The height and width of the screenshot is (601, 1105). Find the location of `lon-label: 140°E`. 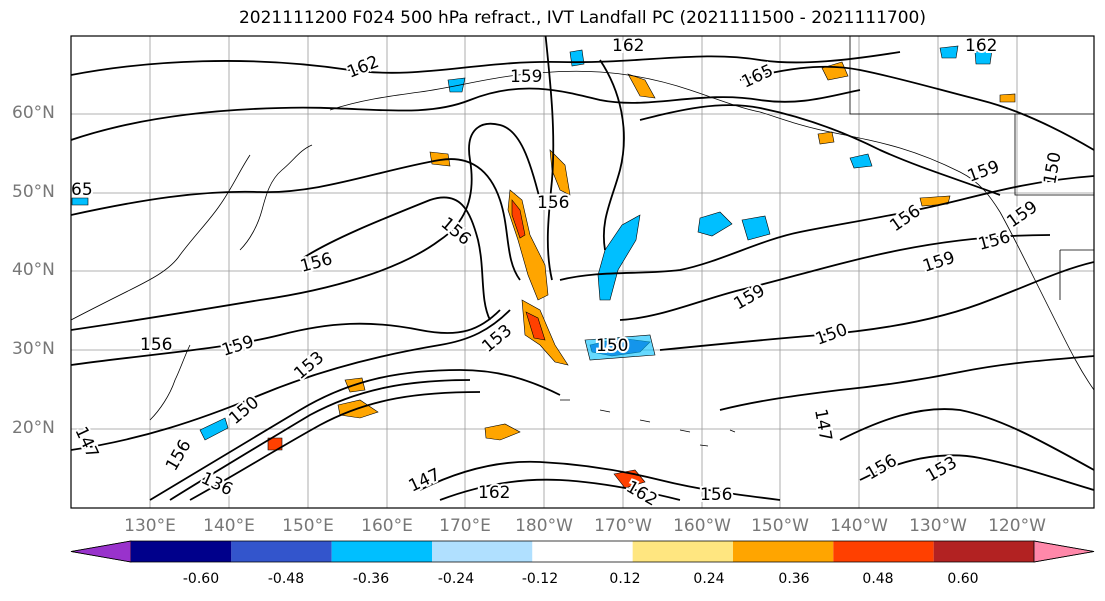

lon-label: 140°E is located at coordinates (229, 526).